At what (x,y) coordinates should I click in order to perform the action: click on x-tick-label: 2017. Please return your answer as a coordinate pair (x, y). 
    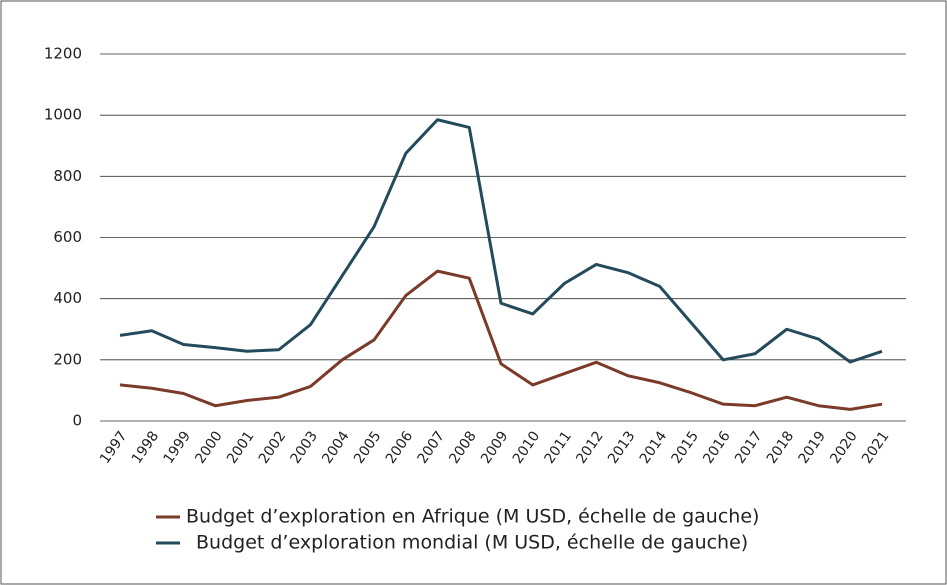
    Looking at the image, I should click on (749, 447).